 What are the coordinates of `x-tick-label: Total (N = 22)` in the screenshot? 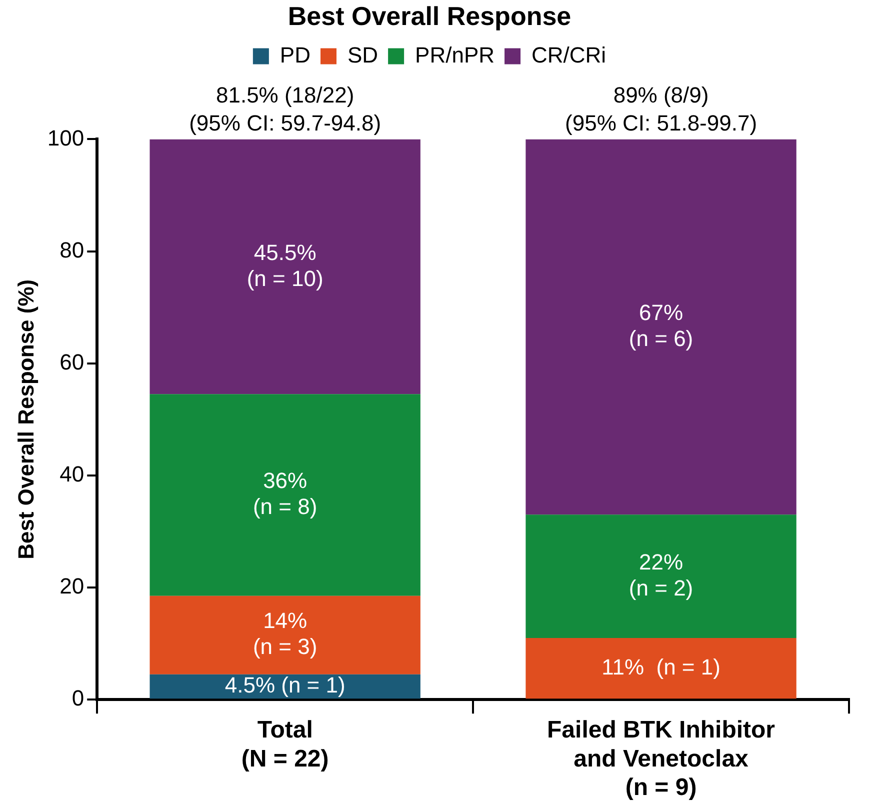 It's located at (285, 744).